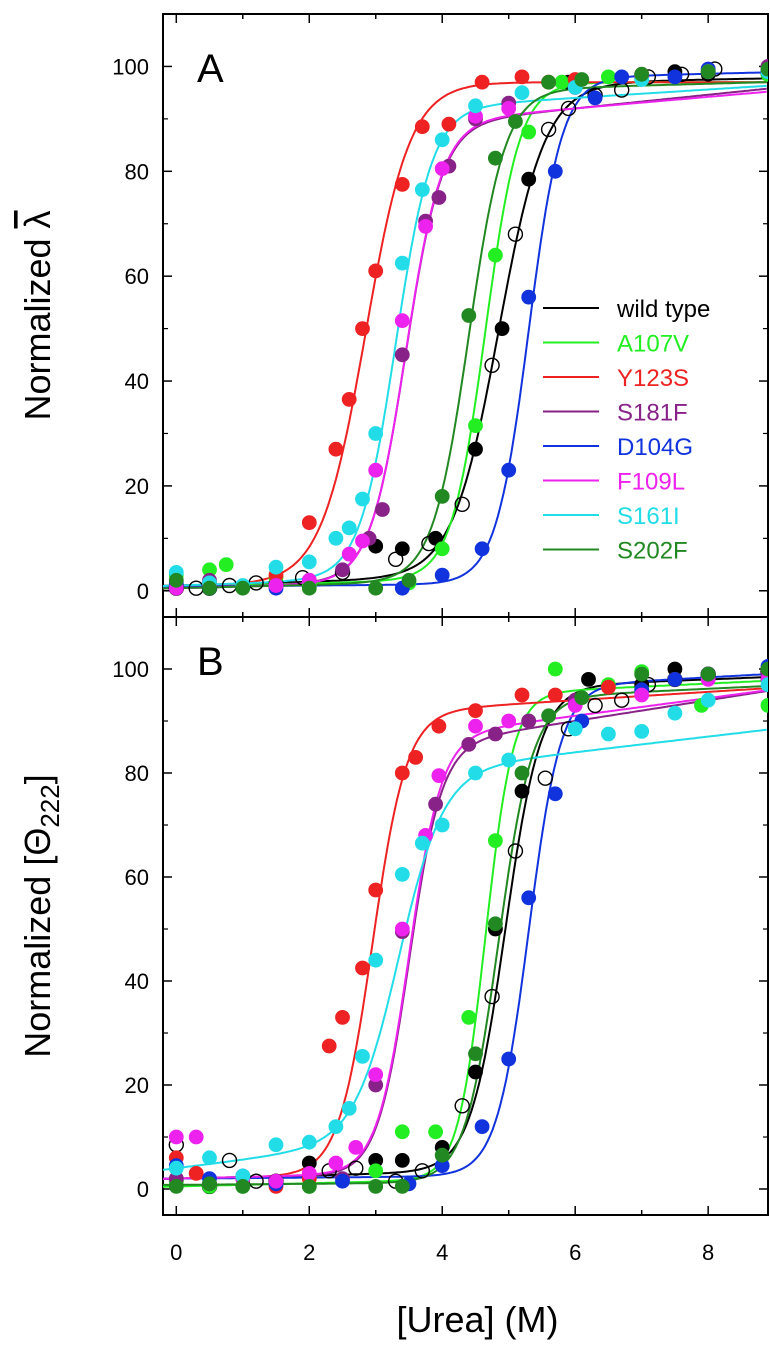  Describe the element at coordinates (37, 219) in the screenshot. I see `y-axis-title-symbol: λ` at that location.